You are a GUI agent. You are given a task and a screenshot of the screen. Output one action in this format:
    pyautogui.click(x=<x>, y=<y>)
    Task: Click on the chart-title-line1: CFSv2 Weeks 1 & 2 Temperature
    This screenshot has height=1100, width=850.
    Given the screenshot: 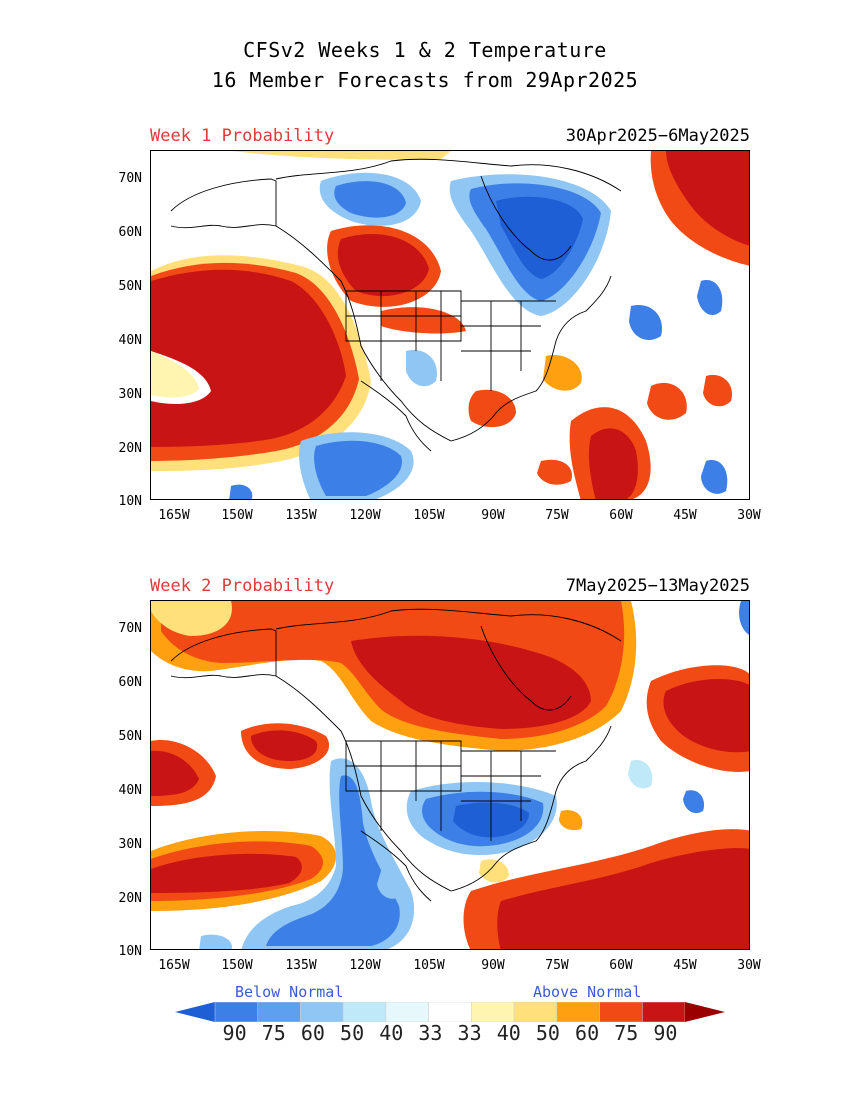 What is the action you would take?
    pyautogui.click(x=425, y=50)
    